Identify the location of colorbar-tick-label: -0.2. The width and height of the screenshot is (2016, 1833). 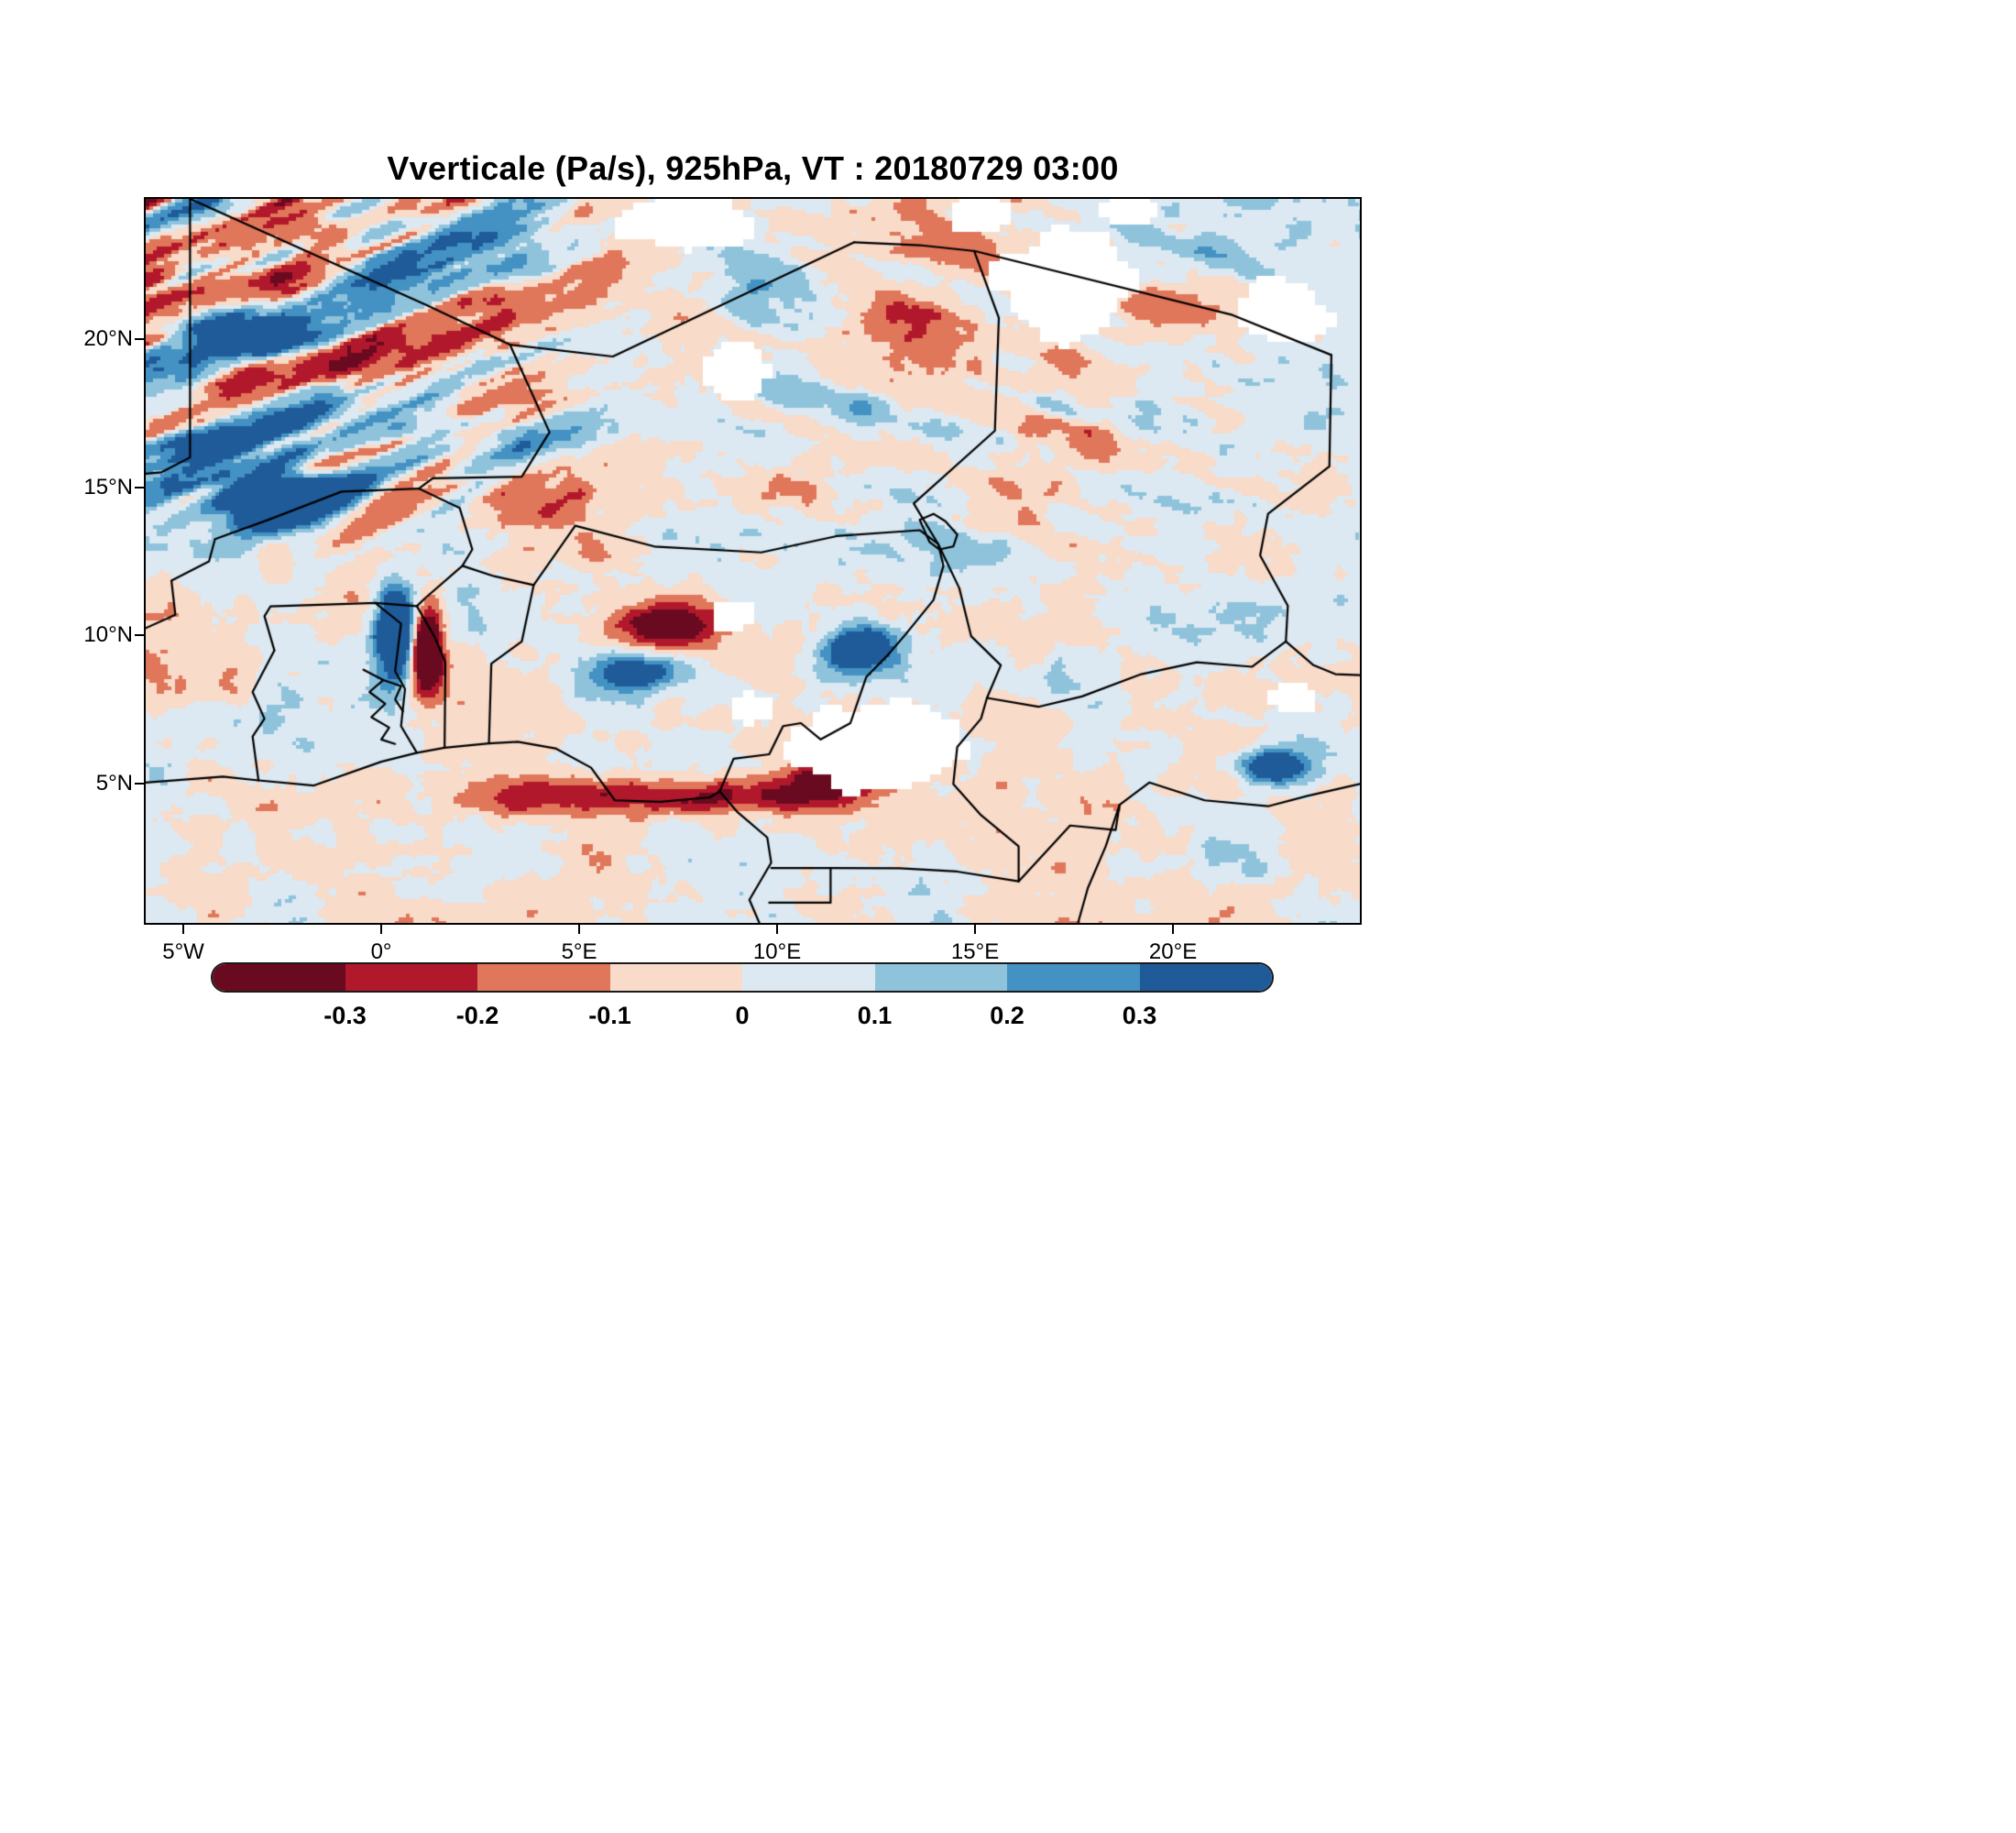
(477, 1015).